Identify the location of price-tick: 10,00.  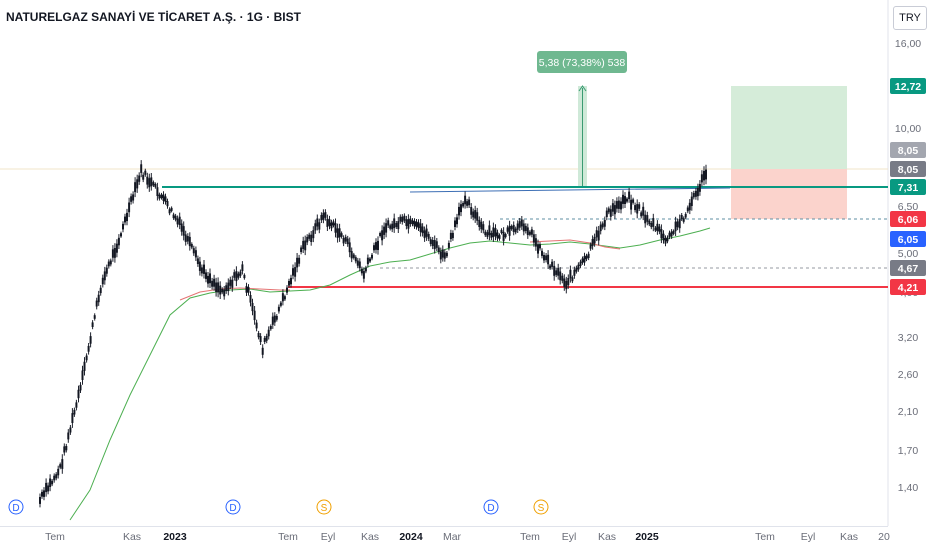
(908, 129).